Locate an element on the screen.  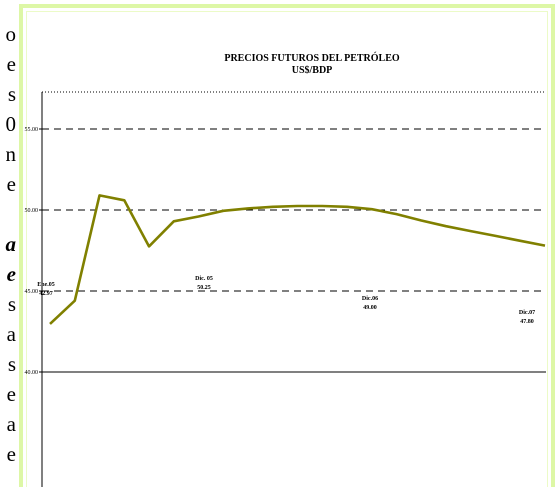
y-tick-label: 45.00 is located at coordinates (32, 292).